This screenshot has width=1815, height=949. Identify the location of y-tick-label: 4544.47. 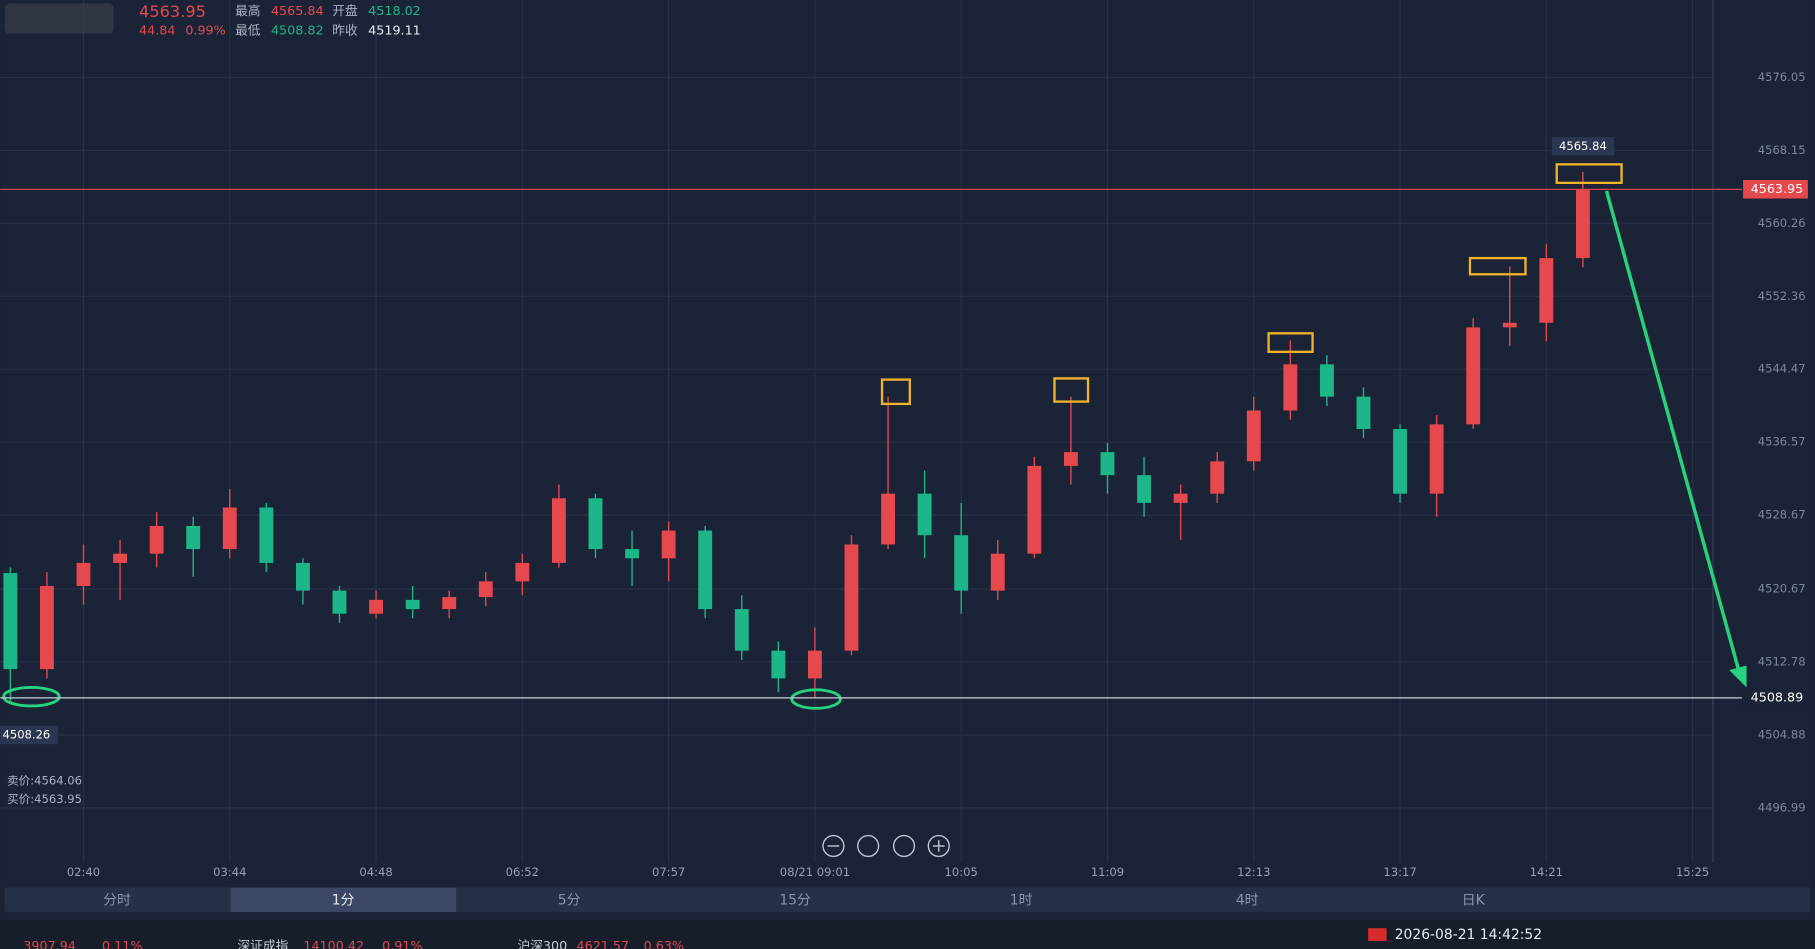
(1782, 369).